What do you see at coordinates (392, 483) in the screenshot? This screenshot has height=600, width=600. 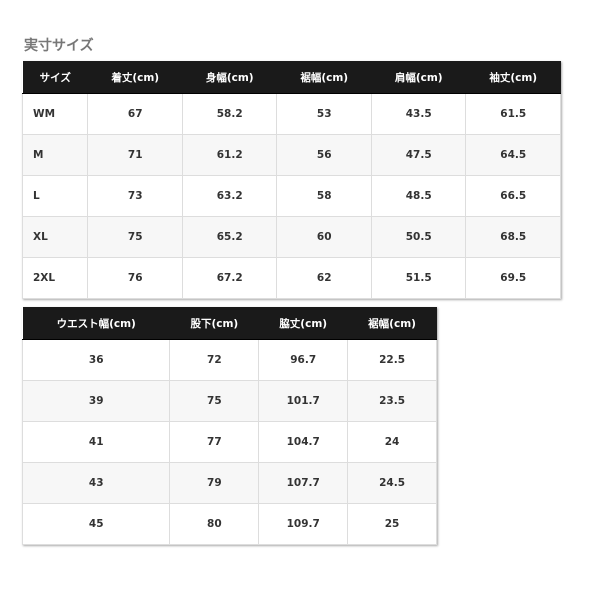 I see `table-cell: 24.5` at bounding box center [392, 483].